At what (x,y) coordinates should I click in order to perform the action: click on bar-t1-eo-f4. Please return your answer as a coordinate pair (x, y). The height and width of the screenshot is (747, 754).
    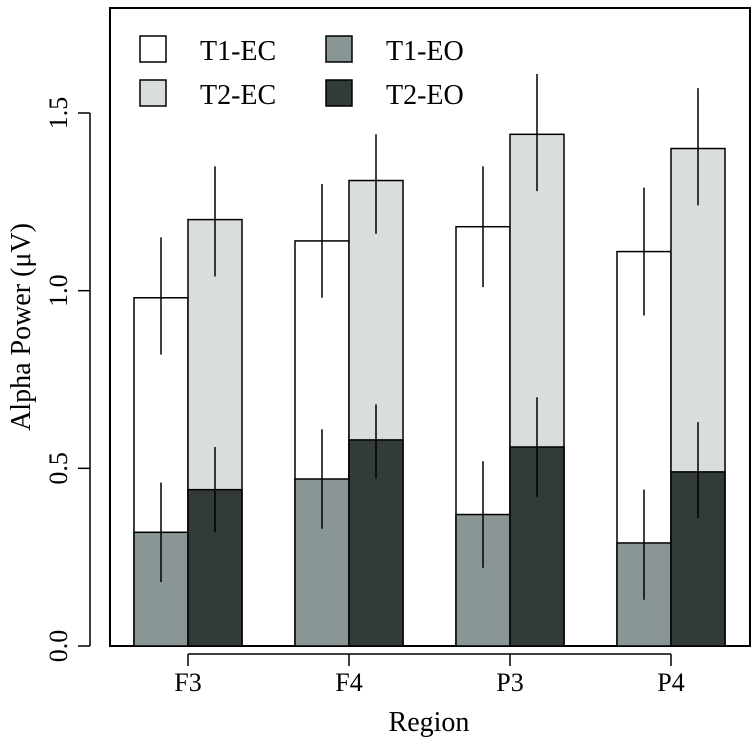
    Looking at the image, I should click on (322, 562).